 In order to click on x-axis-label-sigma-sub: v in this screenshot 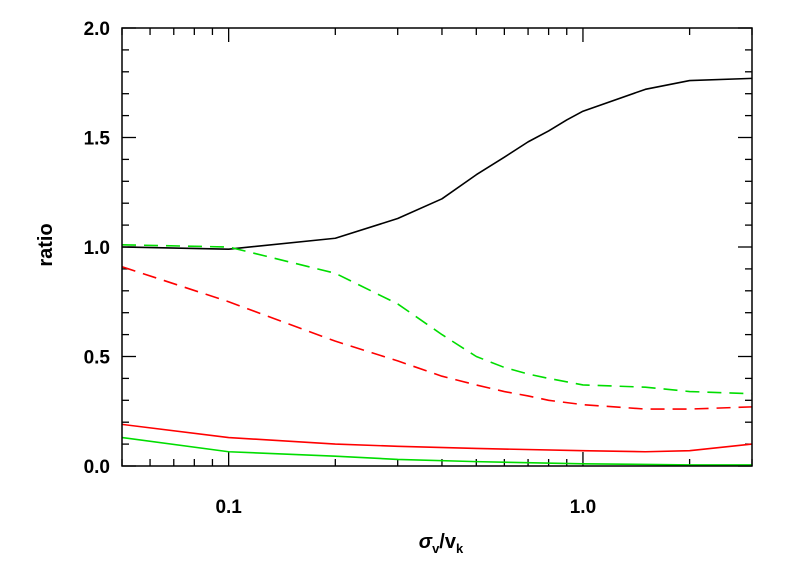, I will do `click(436, 548)`.